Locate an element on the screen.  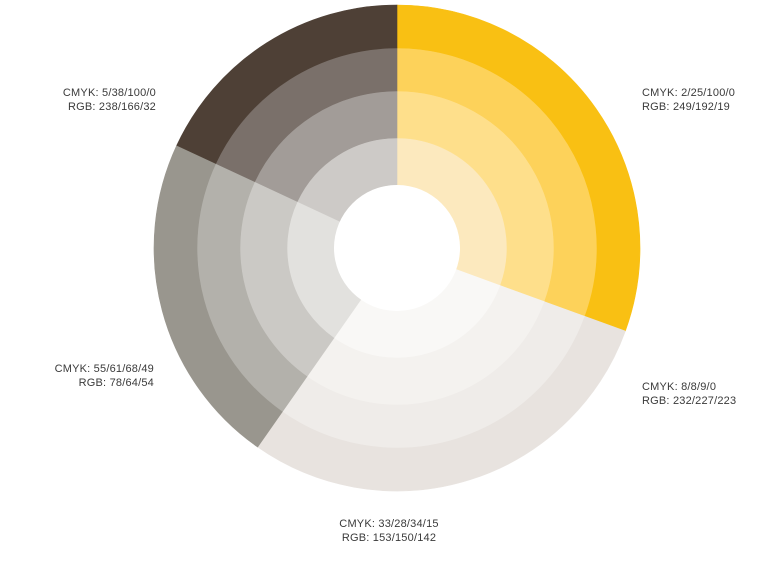
swatch-label-dark-brown: CMYK: 55/61/68/49 RGB: 78/64/54 is located at coordinates (77, 376).